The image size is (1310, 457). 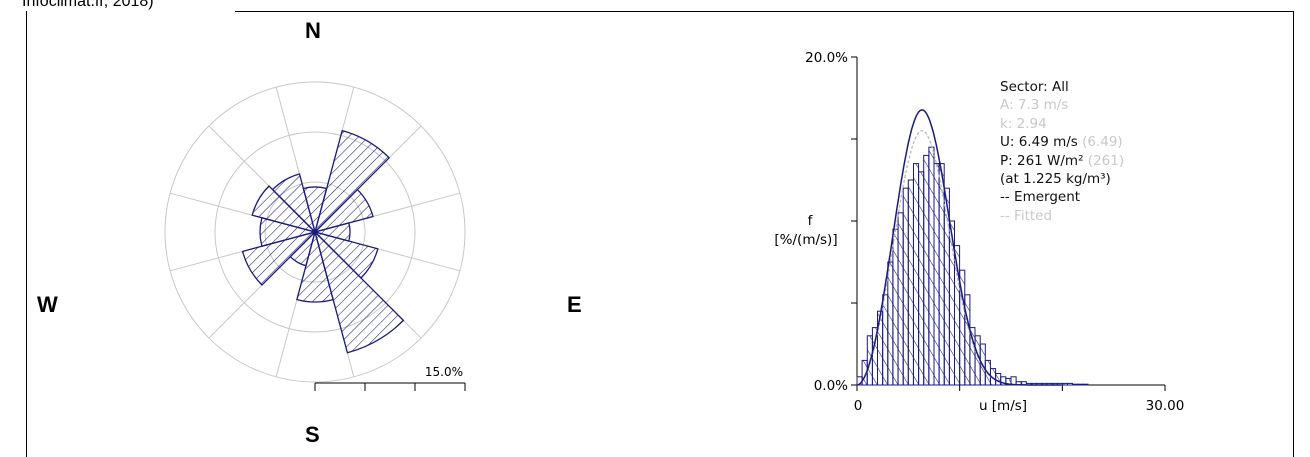 What do you see at coordinates (1040, 197) in the screenshot?
I see `legend-emergent: -- Emergent` at bounding box center [1040, 197].